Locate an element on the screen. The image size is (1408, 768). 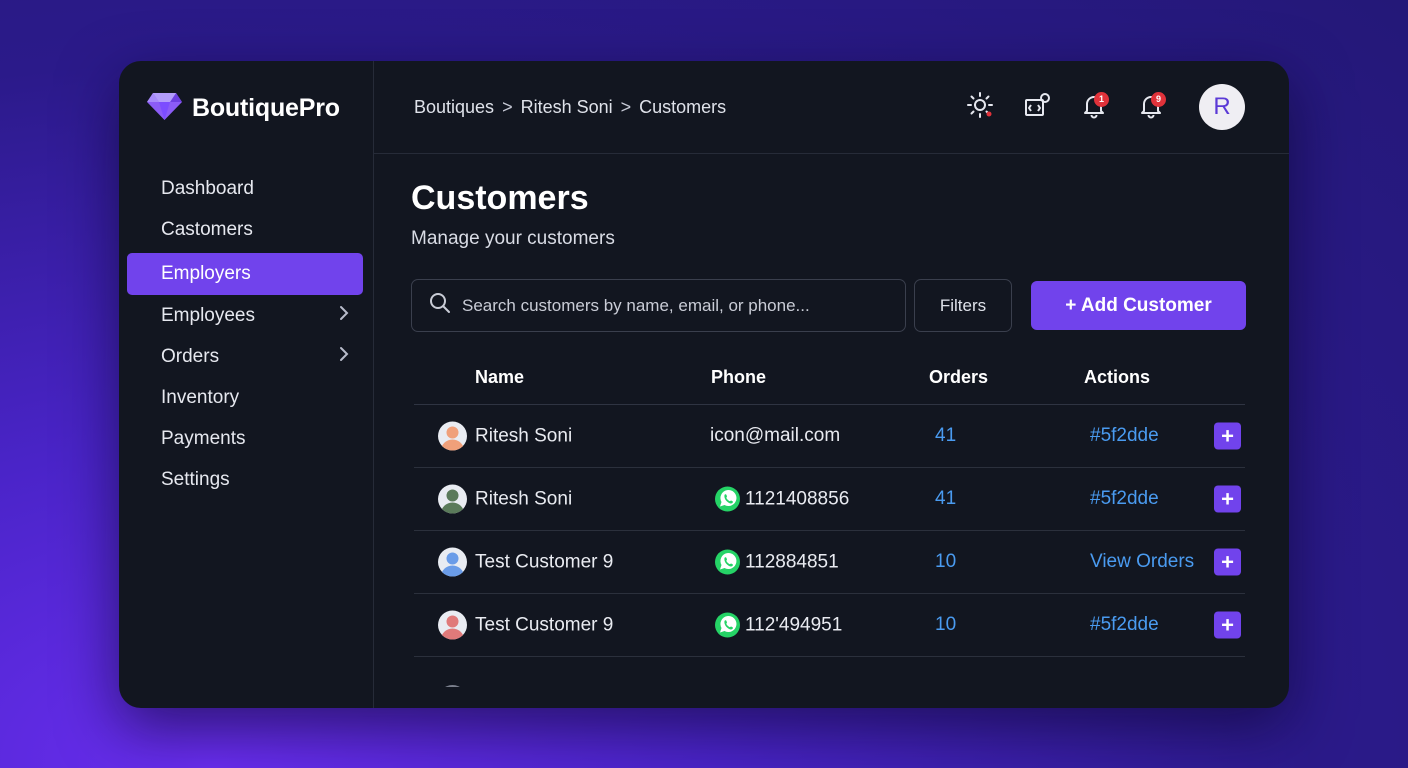
notification-badge: 9 is located at coordinates (1158, 99).